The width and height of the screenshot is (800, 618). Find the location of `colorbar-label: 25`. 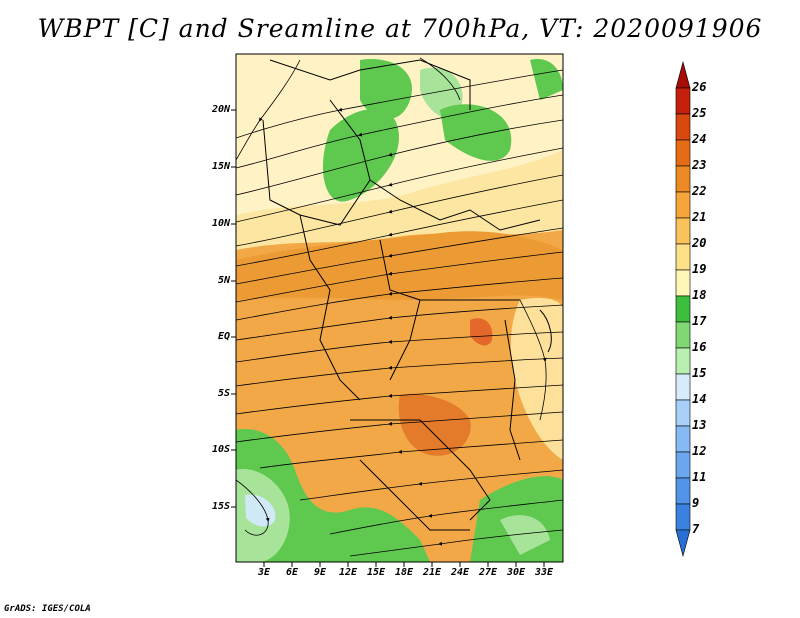

colorbar-label: 25 is located at coordinates (699, 113).